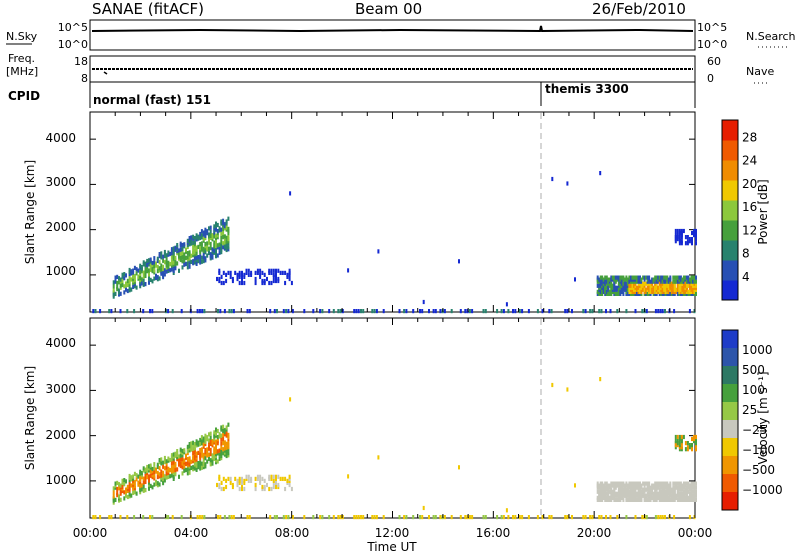 The height and width of the screenshot is (554, 800). What do you see at coordinates (493, 533) in the screenshot?
I see `xtick-4: 16:00` at bounding box center [493, 533].